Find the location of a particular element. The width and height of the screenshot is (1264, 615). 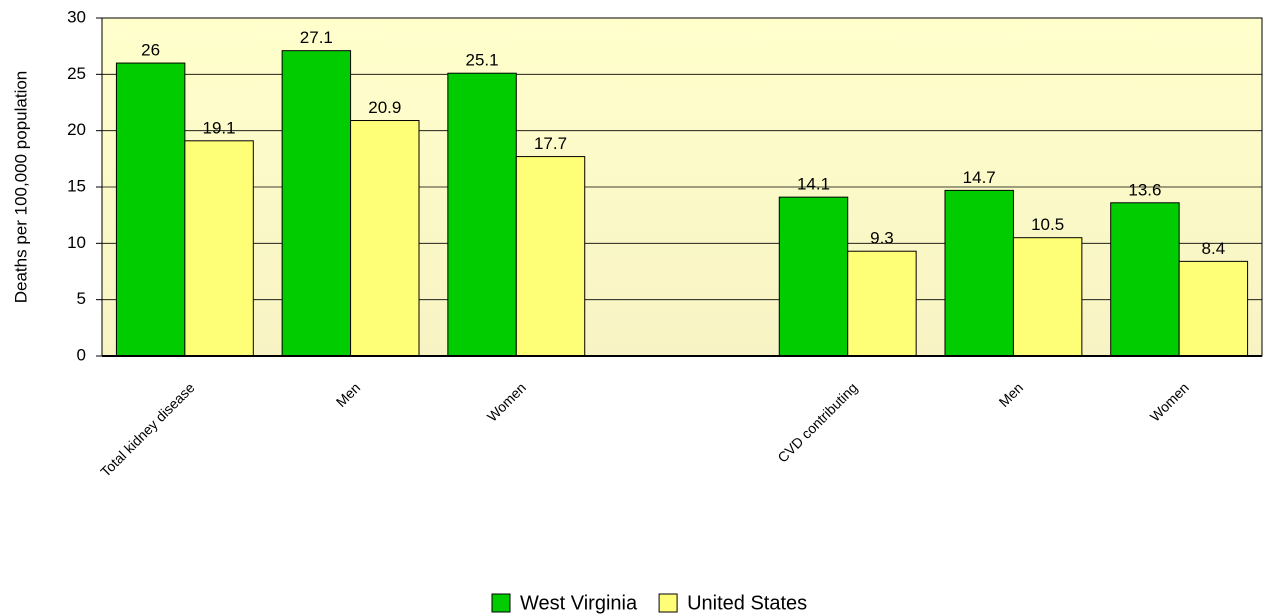

legend-label: United States is located at coordinates (747, 603).